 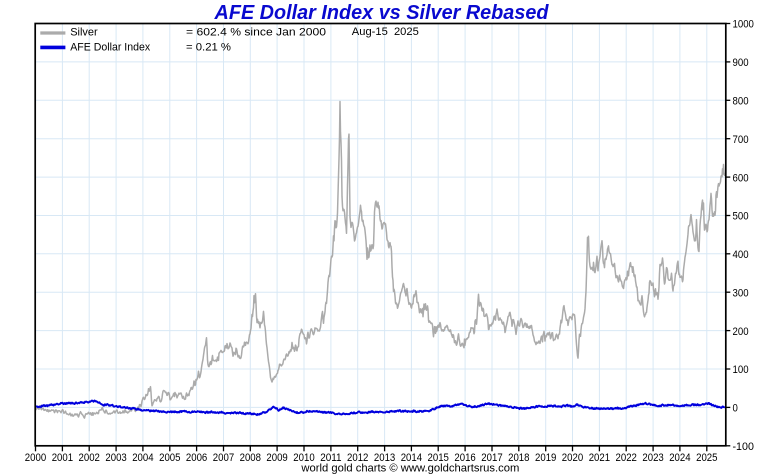 What do you see at coordinates (626, 458) in the screenshot?
I see `svg-text: 2022` at bounding box center [626, 458].